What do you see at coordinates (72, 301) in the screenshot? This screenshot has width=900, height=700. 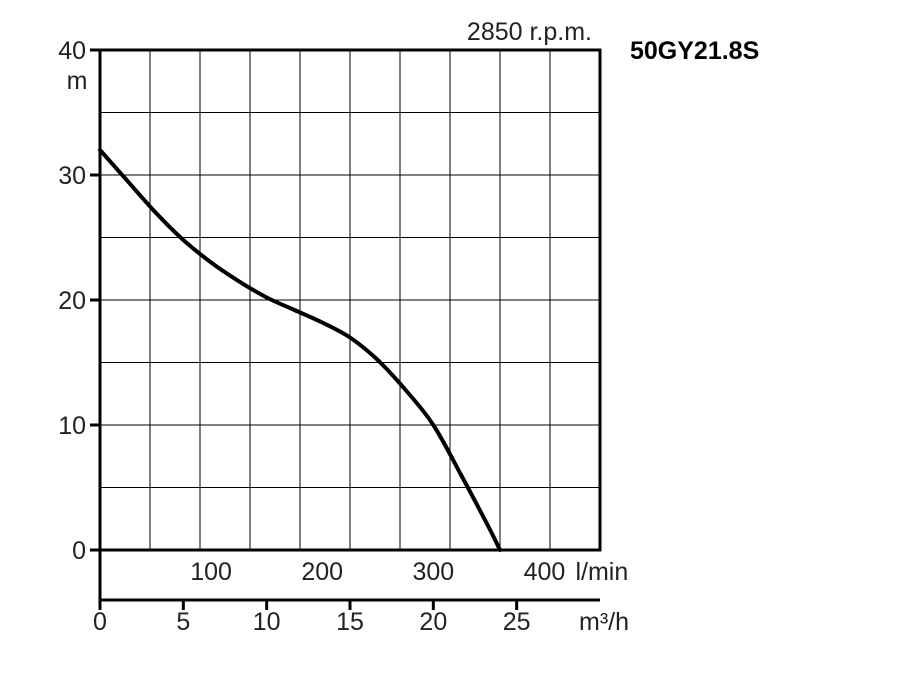 I see `y-tick-label: 20` at bounding box center [72, 301].